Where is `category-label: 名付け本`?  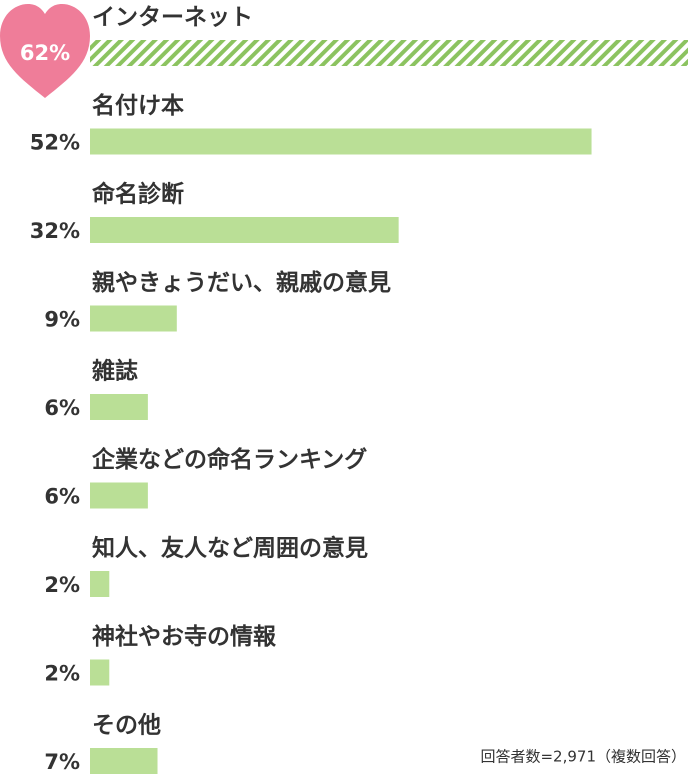
category-label: 名付け本 is located at coordinates (138, 105).